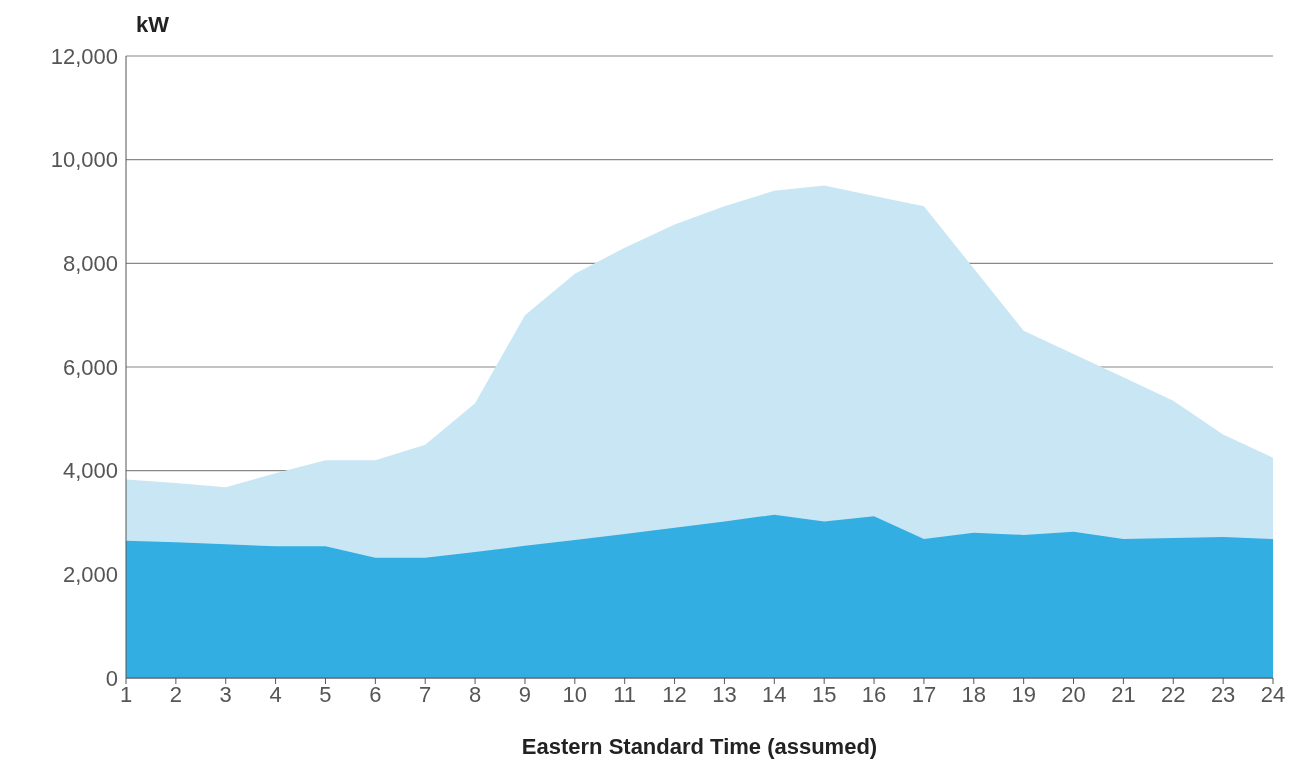 This screenshot has width=1305, height=776. I want to click on y-tick-label: 2,000, so click(90, 575).